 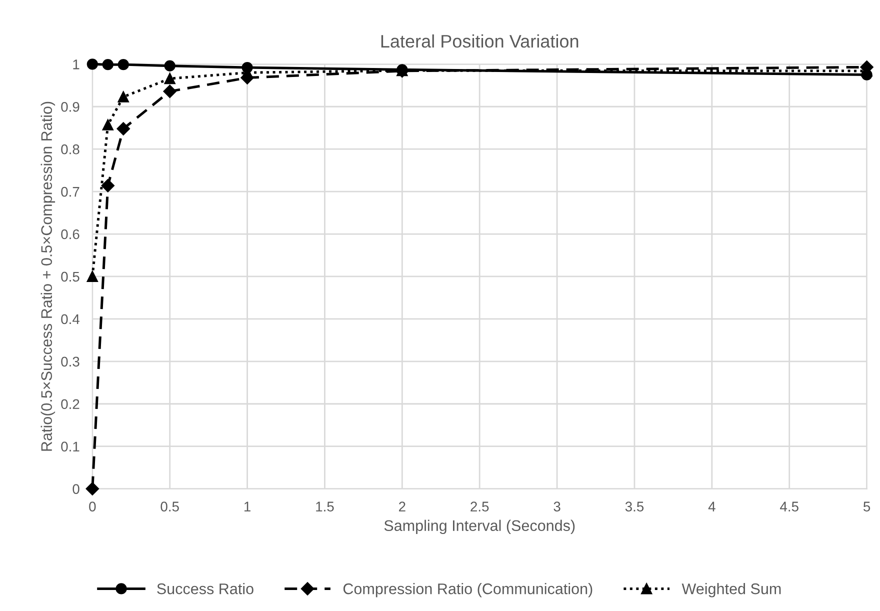 I want to click on x-tick-label: 1.5, so click(x=325, y=507).